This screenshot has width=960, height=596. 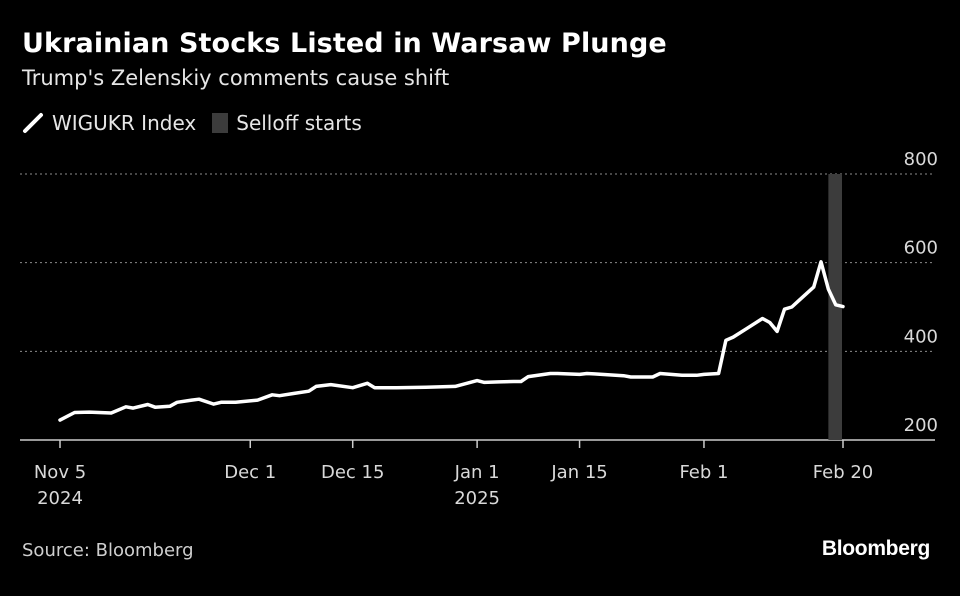 What do you see at coordinates (33, 123) in the screenshot?
I see `line-swatch-icon` at bounding box center [33, 123].